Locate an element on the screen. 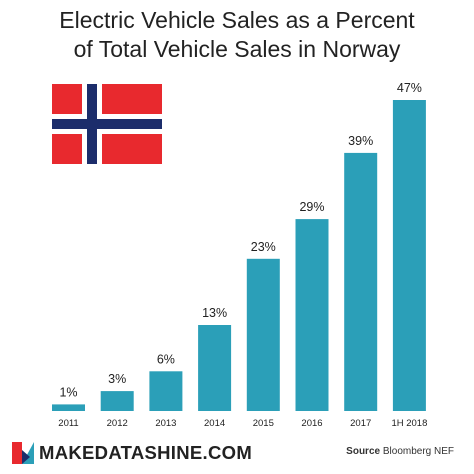 The image size is (474, 474). x-tick-label: 2013 is located at coordinates (165, 423).